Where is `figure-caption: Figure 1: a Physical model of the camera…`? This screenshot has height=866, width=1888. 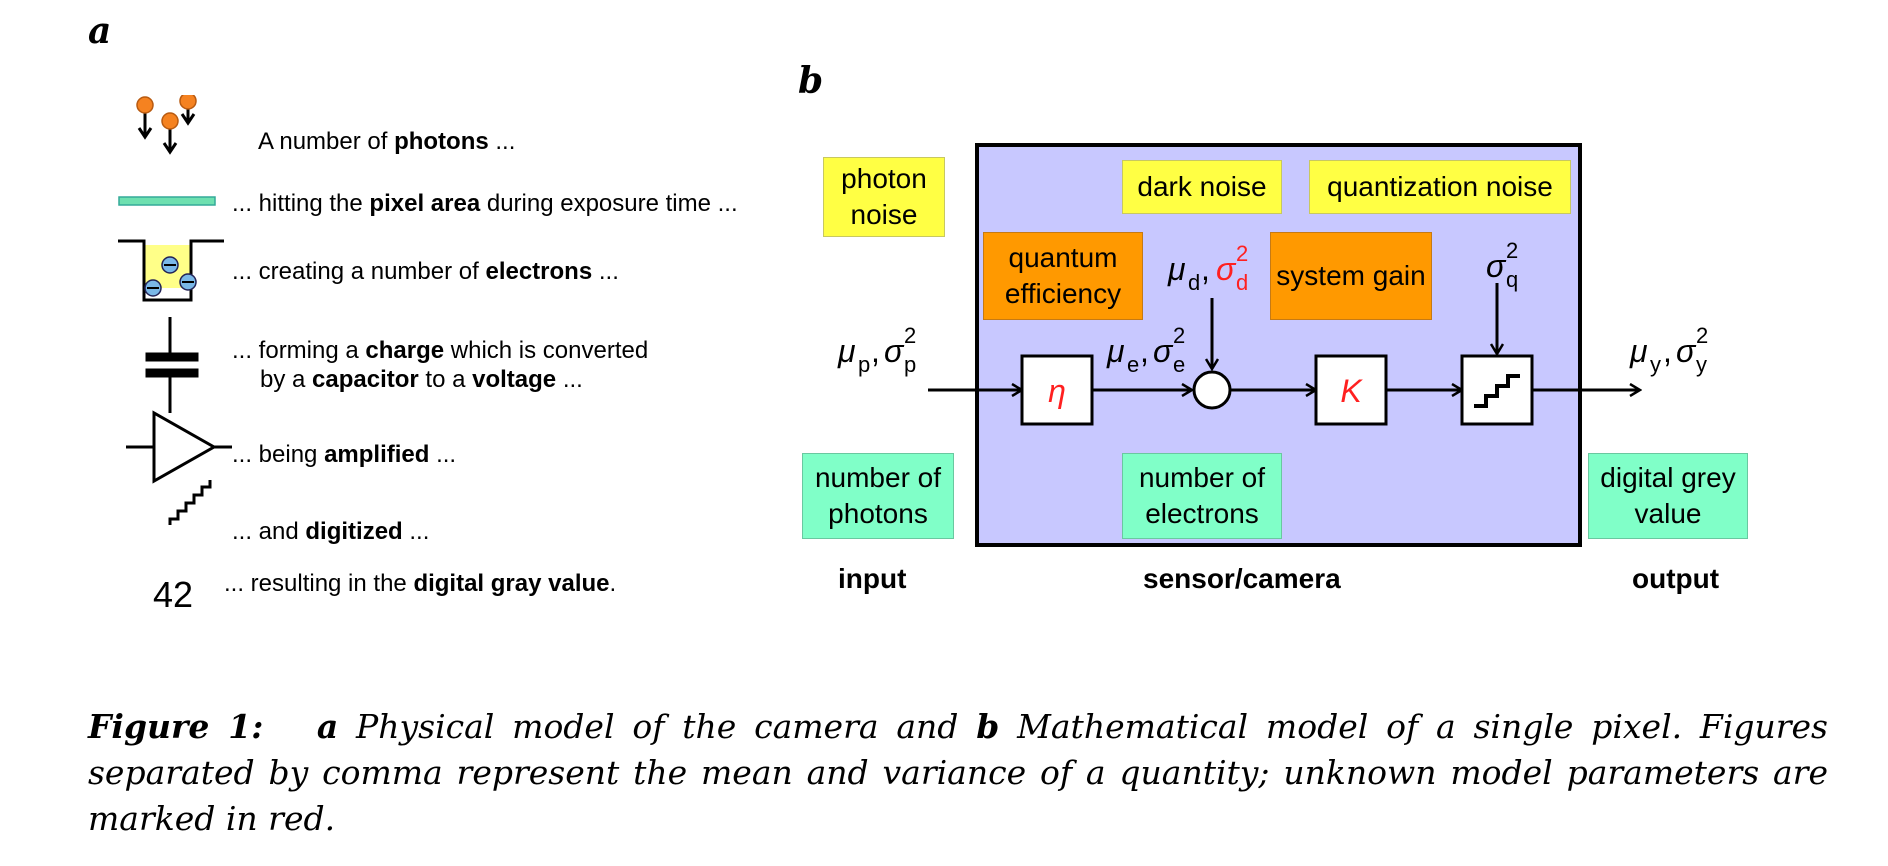 figure-caption: Figure 1: a Physical model of the camera… is located at coordinates (958, 772).